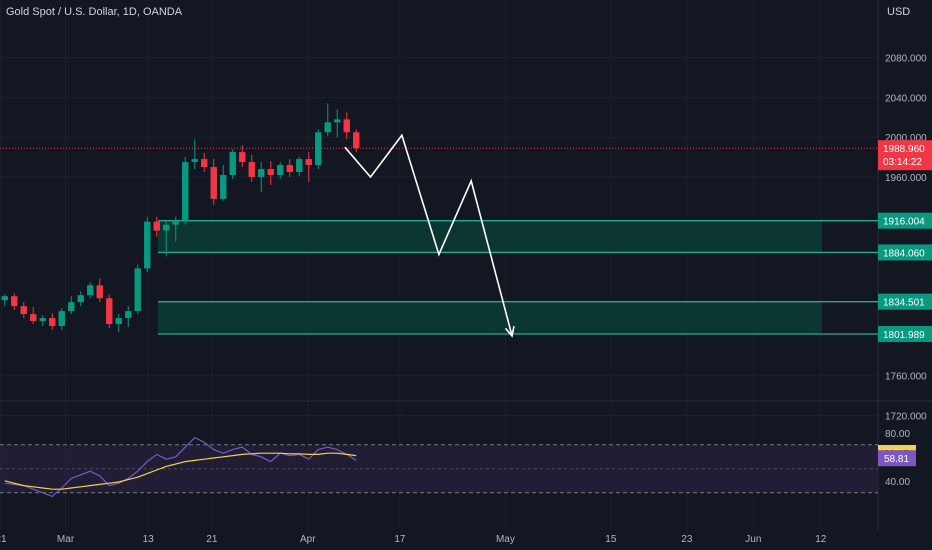  Describe the element at coordinates (687, 539) in the screenshot. I see `time-tick-label: 23` at that location.